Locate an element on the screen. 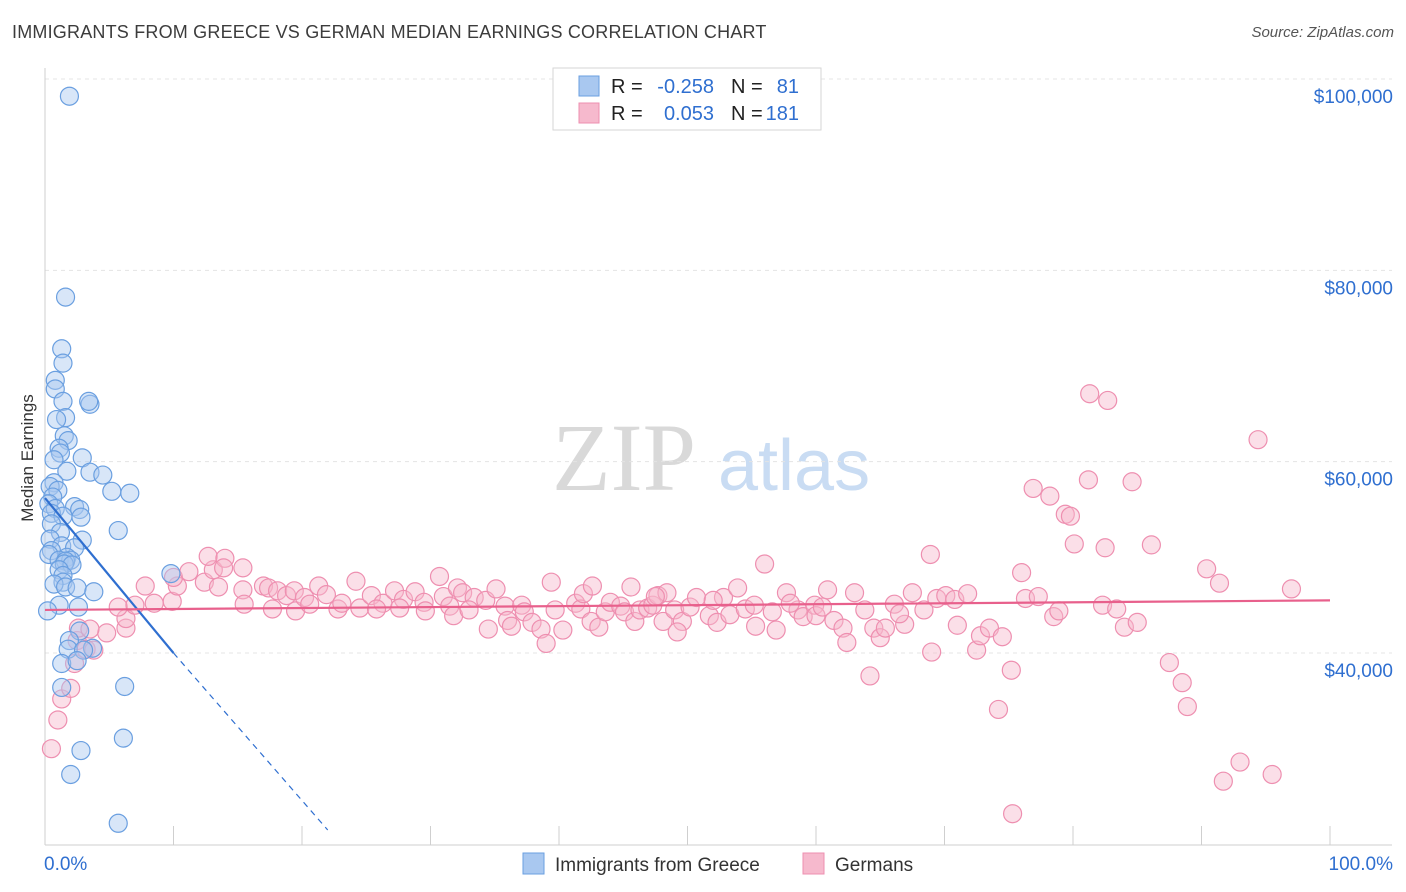 The width and height of the screenshot is (1406, 892). y-axis-labels: $40,000 $60,000 $80,000 $100,000 is located at coordinates (1353, 384).